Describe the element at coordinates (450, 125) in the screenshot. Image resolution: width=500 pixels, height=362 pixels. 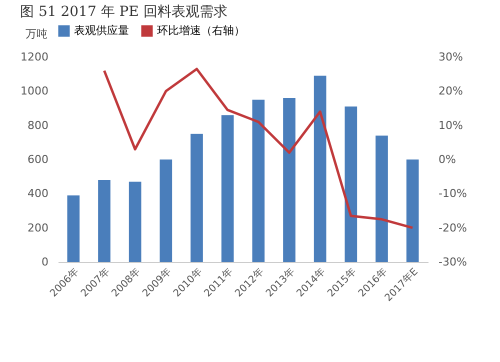
I see `y2-tick-label: 10%` at that location.